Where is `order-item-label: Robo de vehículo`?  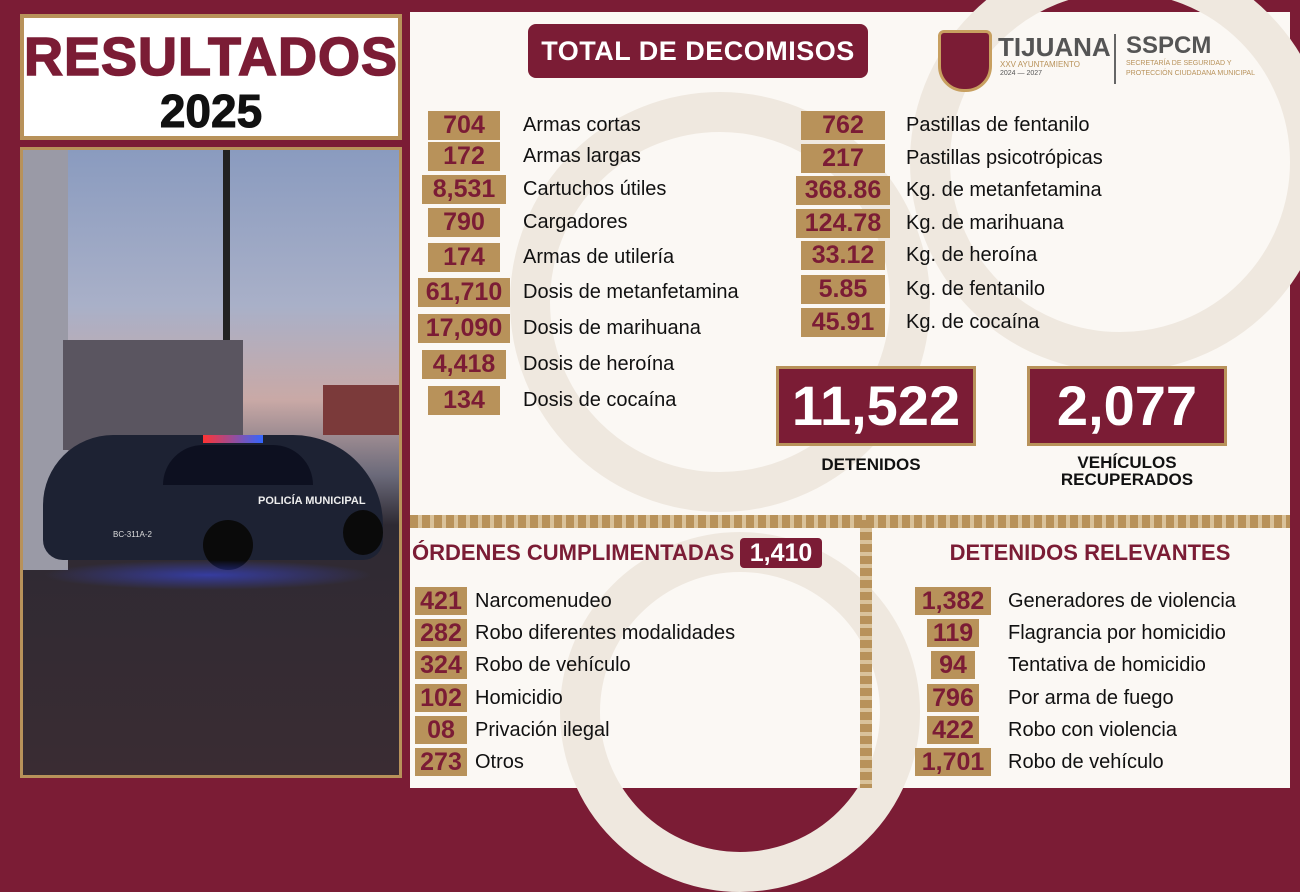
order-item-label: Robo de vehículo is located at coordinates (553, 665).